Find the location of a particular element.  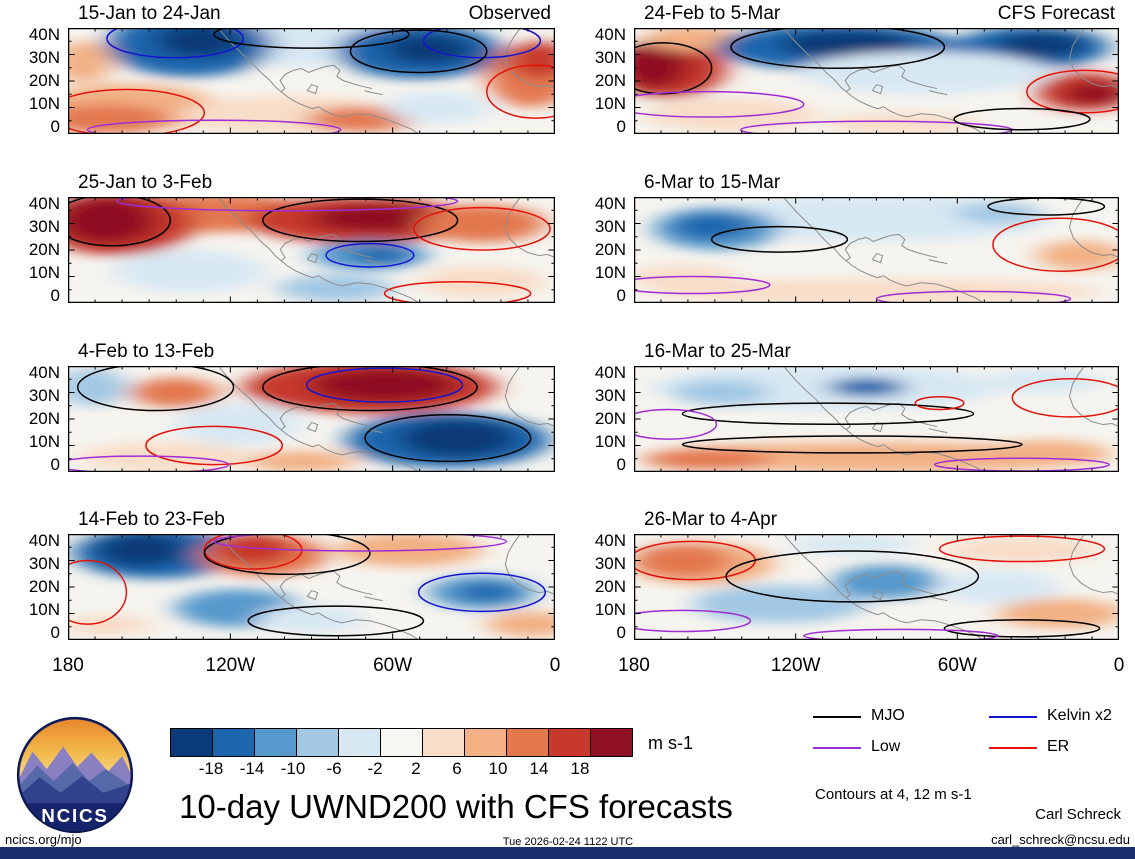

author-name: Carl Schreck is located at coordinates (1078, 814).